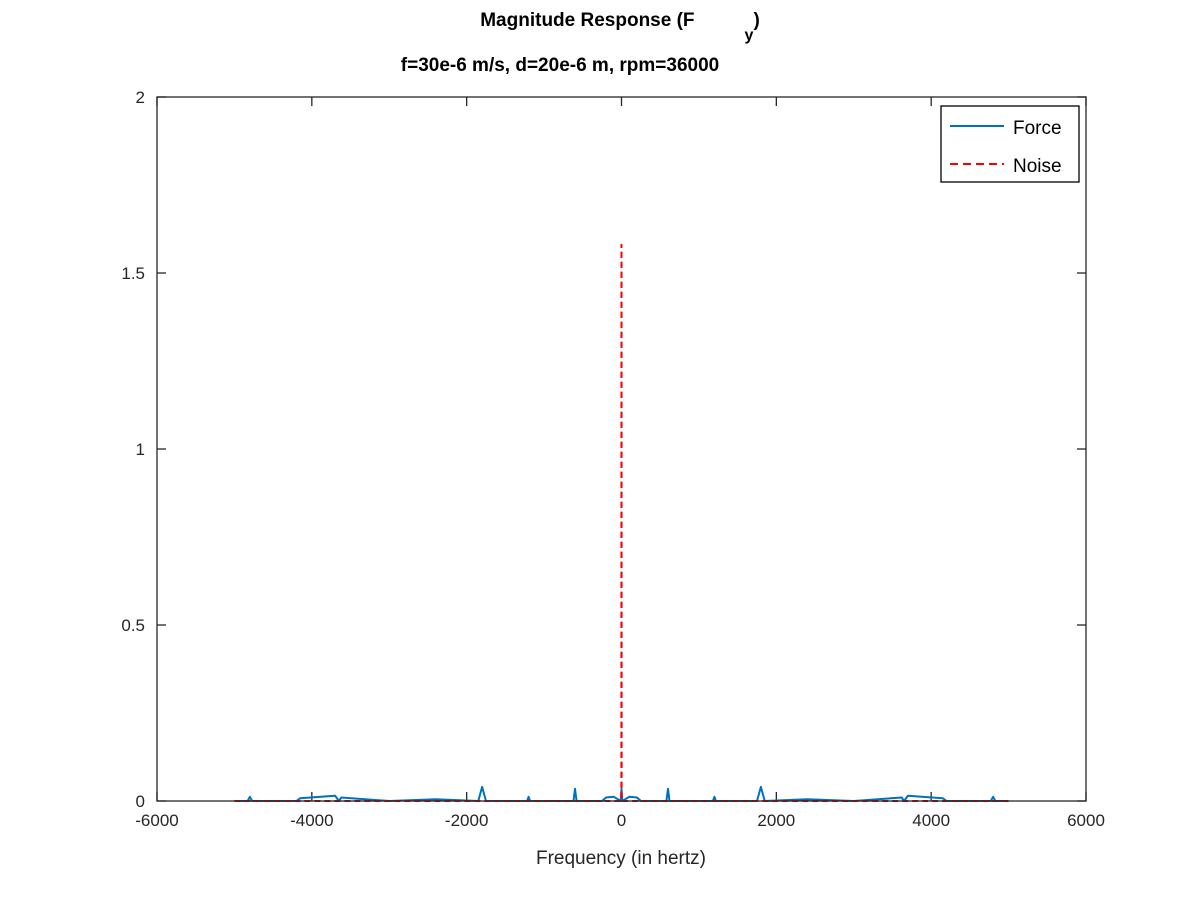 This screenshot has width=1200, height=898. Describe the element at coordinates (133, 273) in the screenshot. I see `y-tick-label: 1.5` at that location.